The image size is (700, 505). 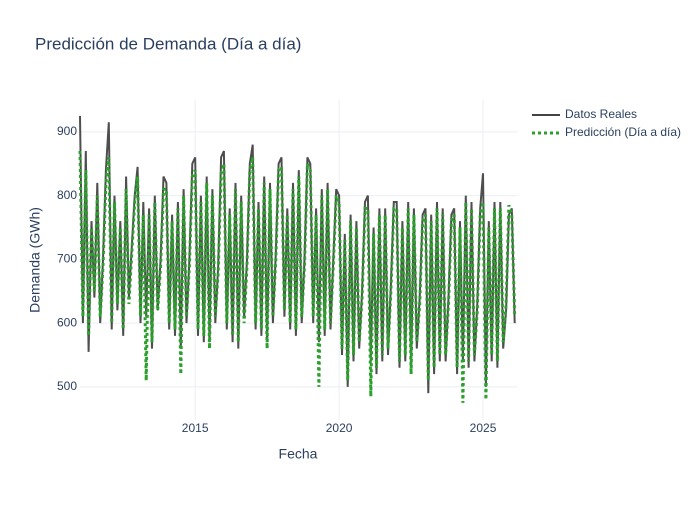 What do you see at coordinates (67, 259) in the screenshot?
I see `y-tick-label: 700` at bounding box center [67, 259].